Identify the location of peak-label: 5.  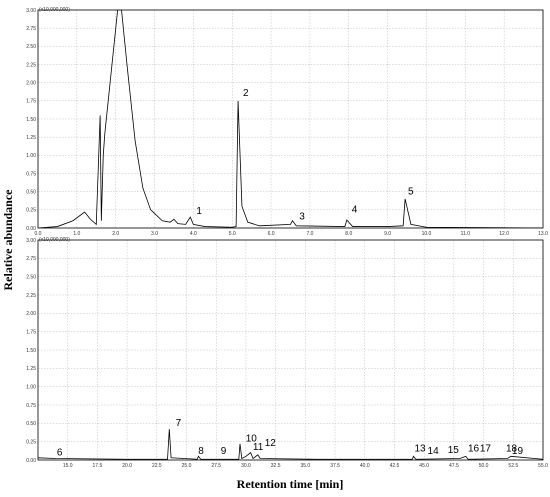
(411, 191).